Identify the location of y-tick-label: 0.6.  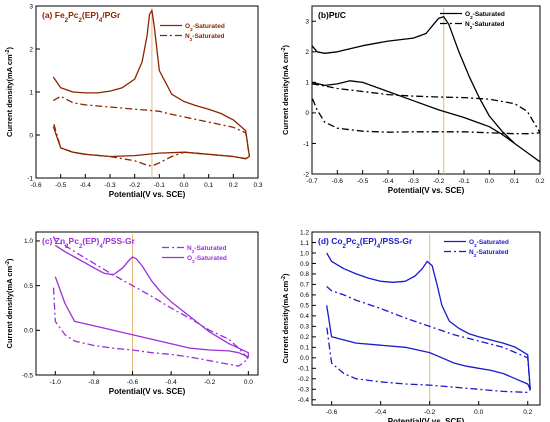
(304, 295).